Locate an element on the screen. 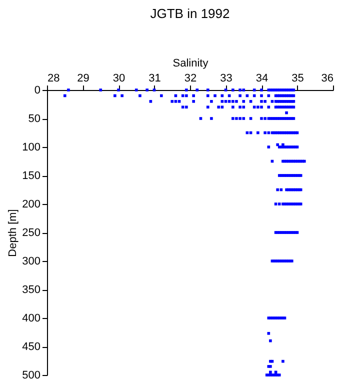 The image size is (341, 384). y-tick-label: 250 is located at coordinates (31, 233).